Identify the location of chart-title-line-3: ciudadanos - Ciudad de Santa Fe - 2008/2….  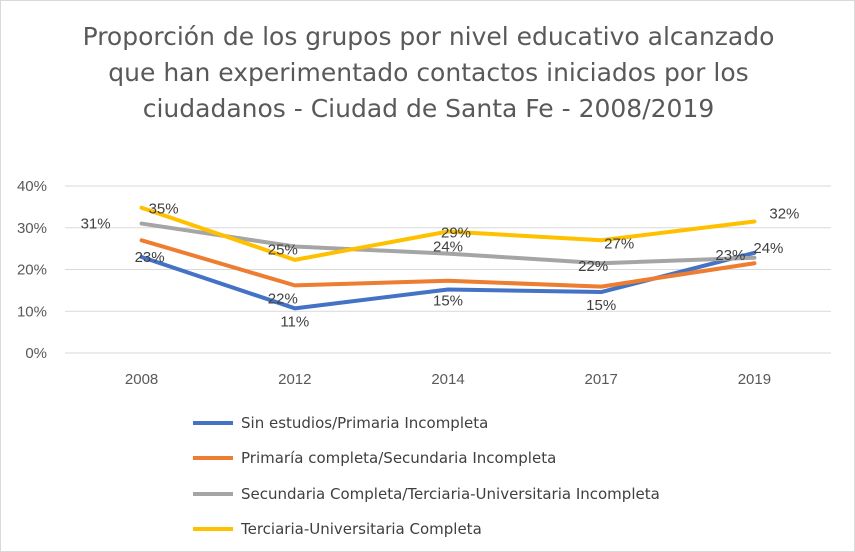
(428, 108).